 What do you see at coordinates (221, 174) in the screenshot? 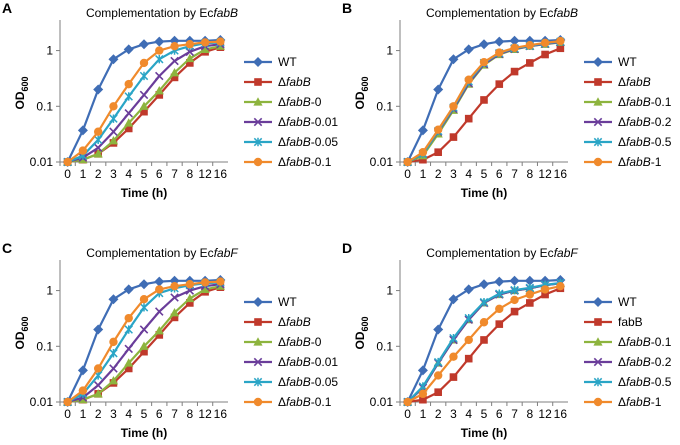
I see `x-tick-label: 16` at bounding box center [221, 174].